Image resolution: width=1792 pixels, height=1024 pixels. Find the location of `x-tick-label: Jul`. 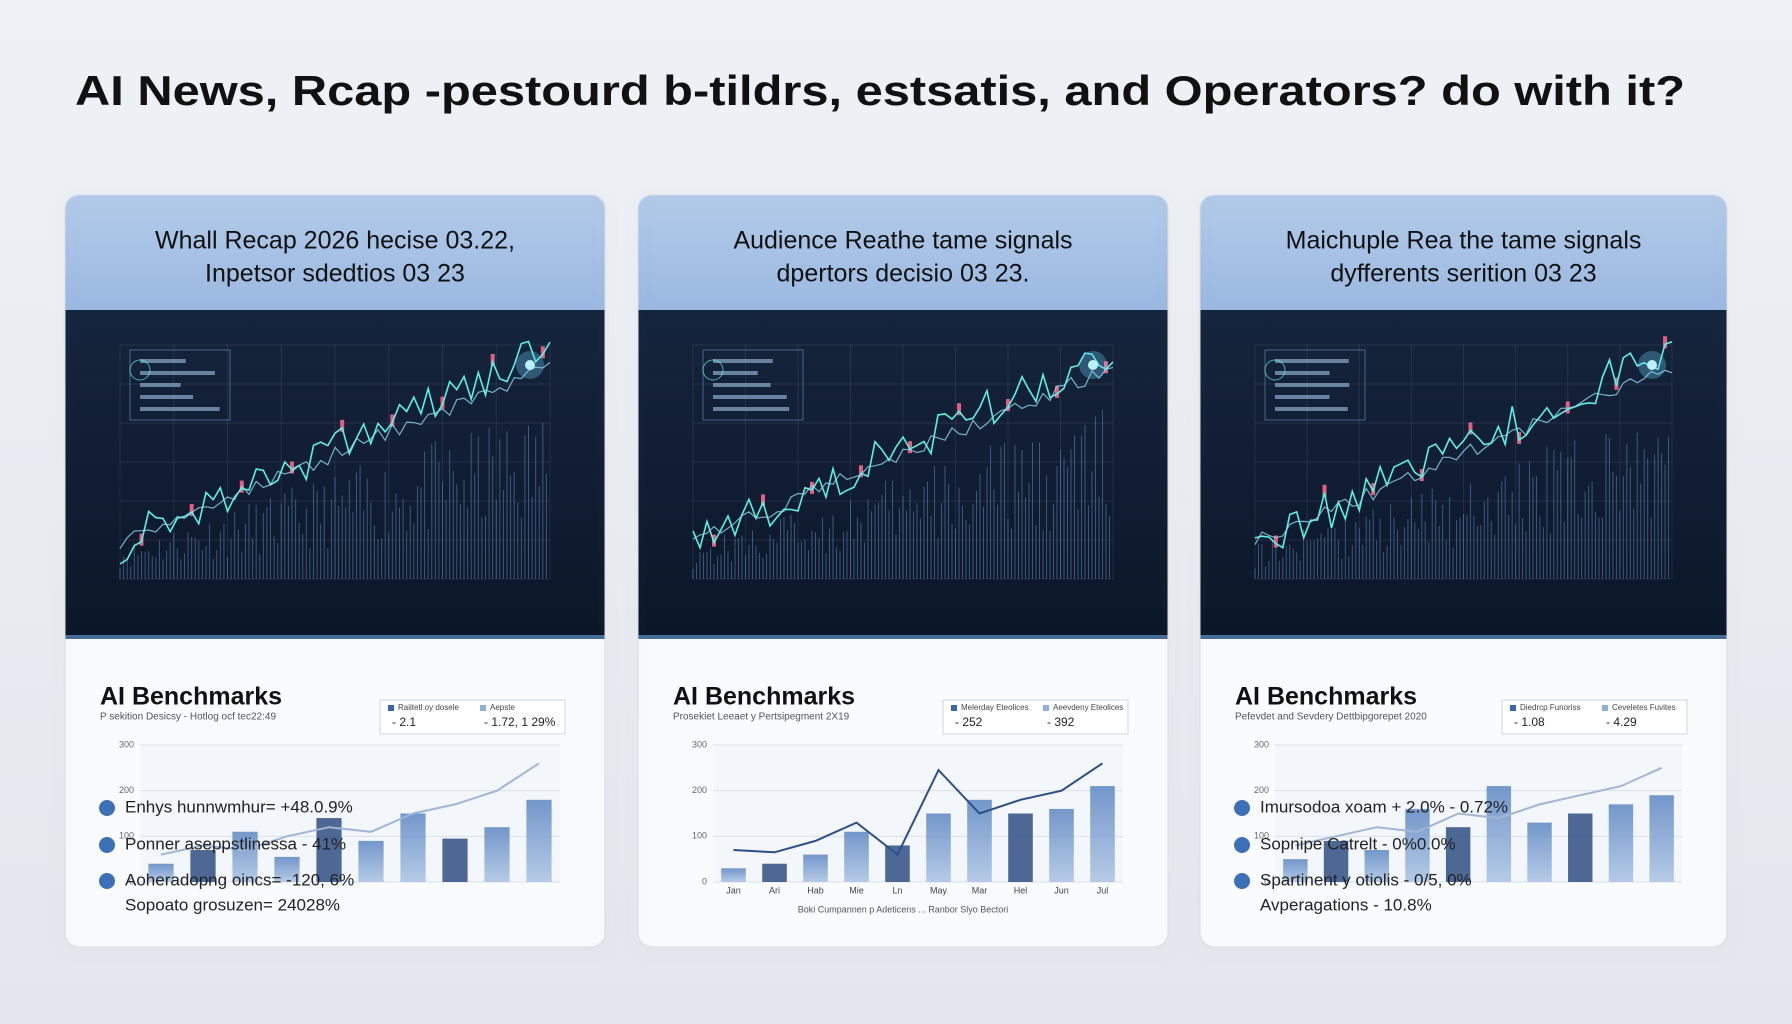

x-tick-label: Jul is located at coordinates (1103, 890).